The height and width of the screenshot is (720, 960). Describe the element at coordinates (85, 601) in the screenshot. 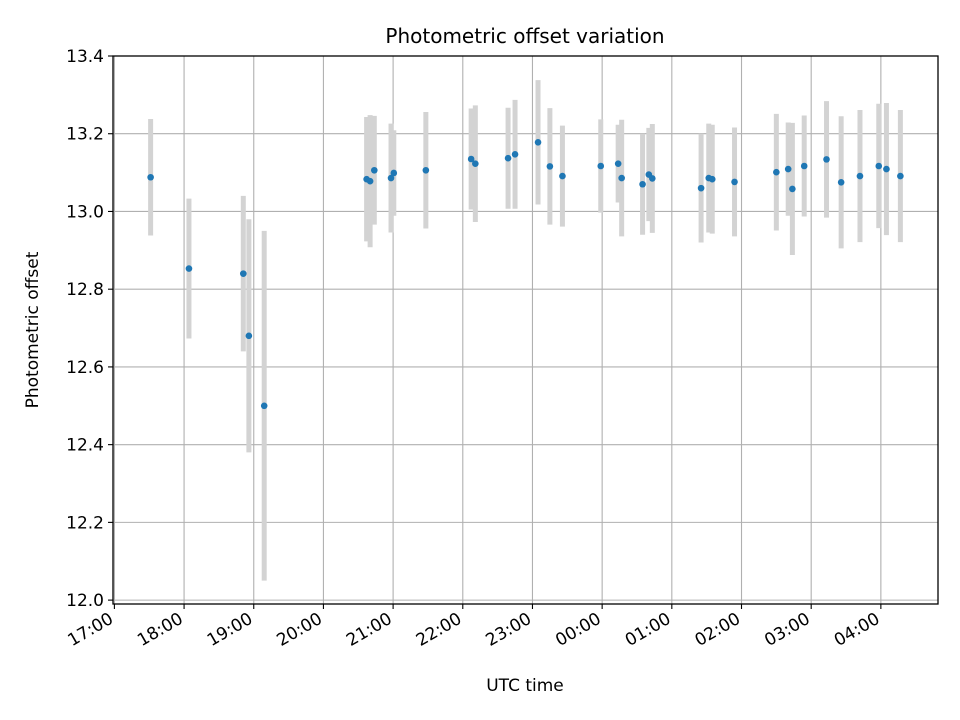

I see `y-tick-label: 12.0` at that location.